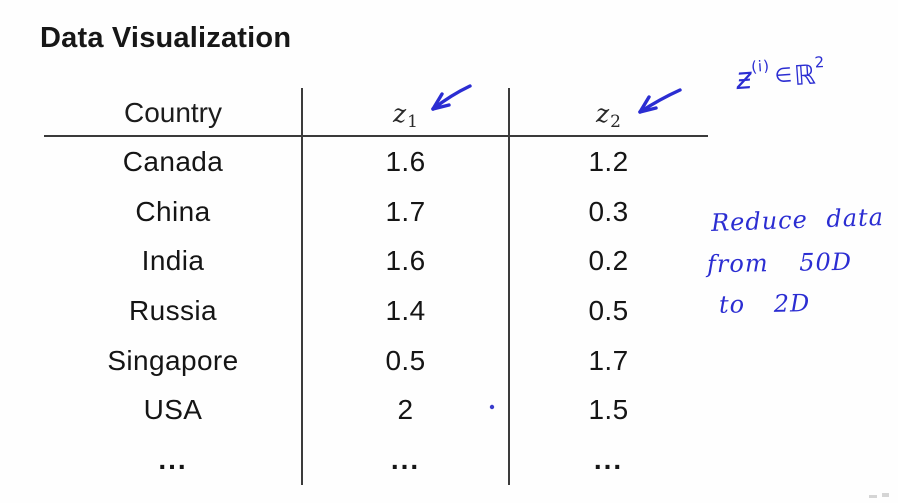  Describe the element at coordinates (805, 76) in the screenshot. I see `real-numbers-symbol: ℝ` at that location.